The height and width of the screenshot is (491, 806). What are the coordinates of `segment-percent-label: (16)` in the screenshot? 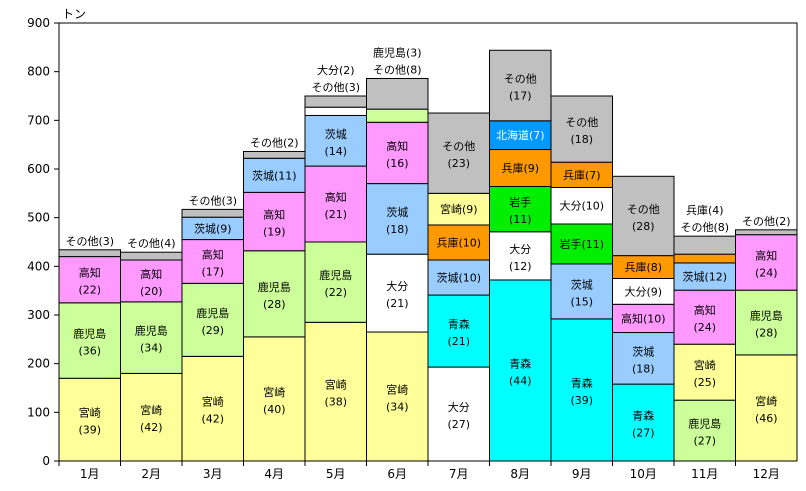 It's located at (397, 163).